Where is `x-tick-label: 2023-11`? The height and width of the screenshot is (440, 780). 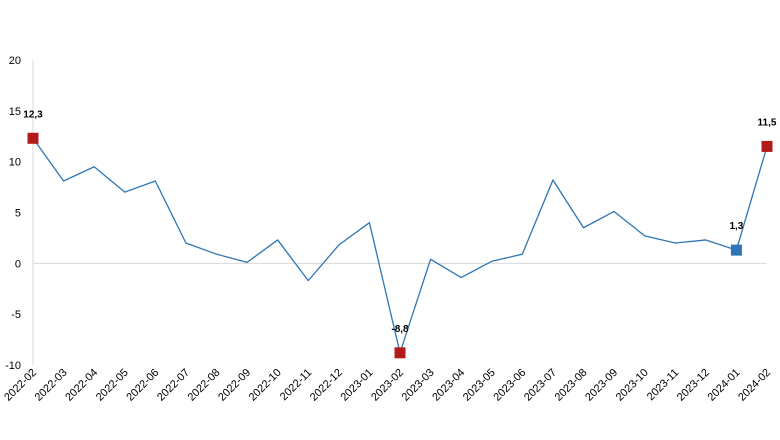 x-tick-label: 2023-11 is located at coordinates (663, 385).